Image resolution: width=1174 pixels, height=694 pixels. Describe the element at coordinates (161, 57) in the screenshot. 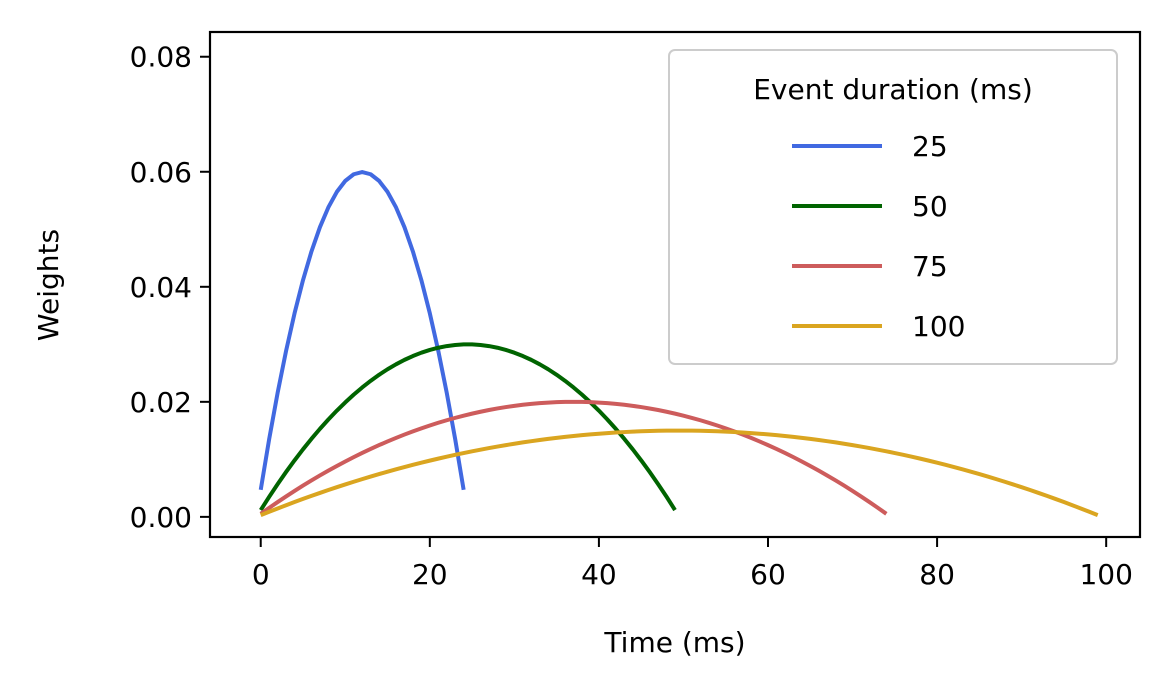

I see `y-tick-label: 0.08` at that location.